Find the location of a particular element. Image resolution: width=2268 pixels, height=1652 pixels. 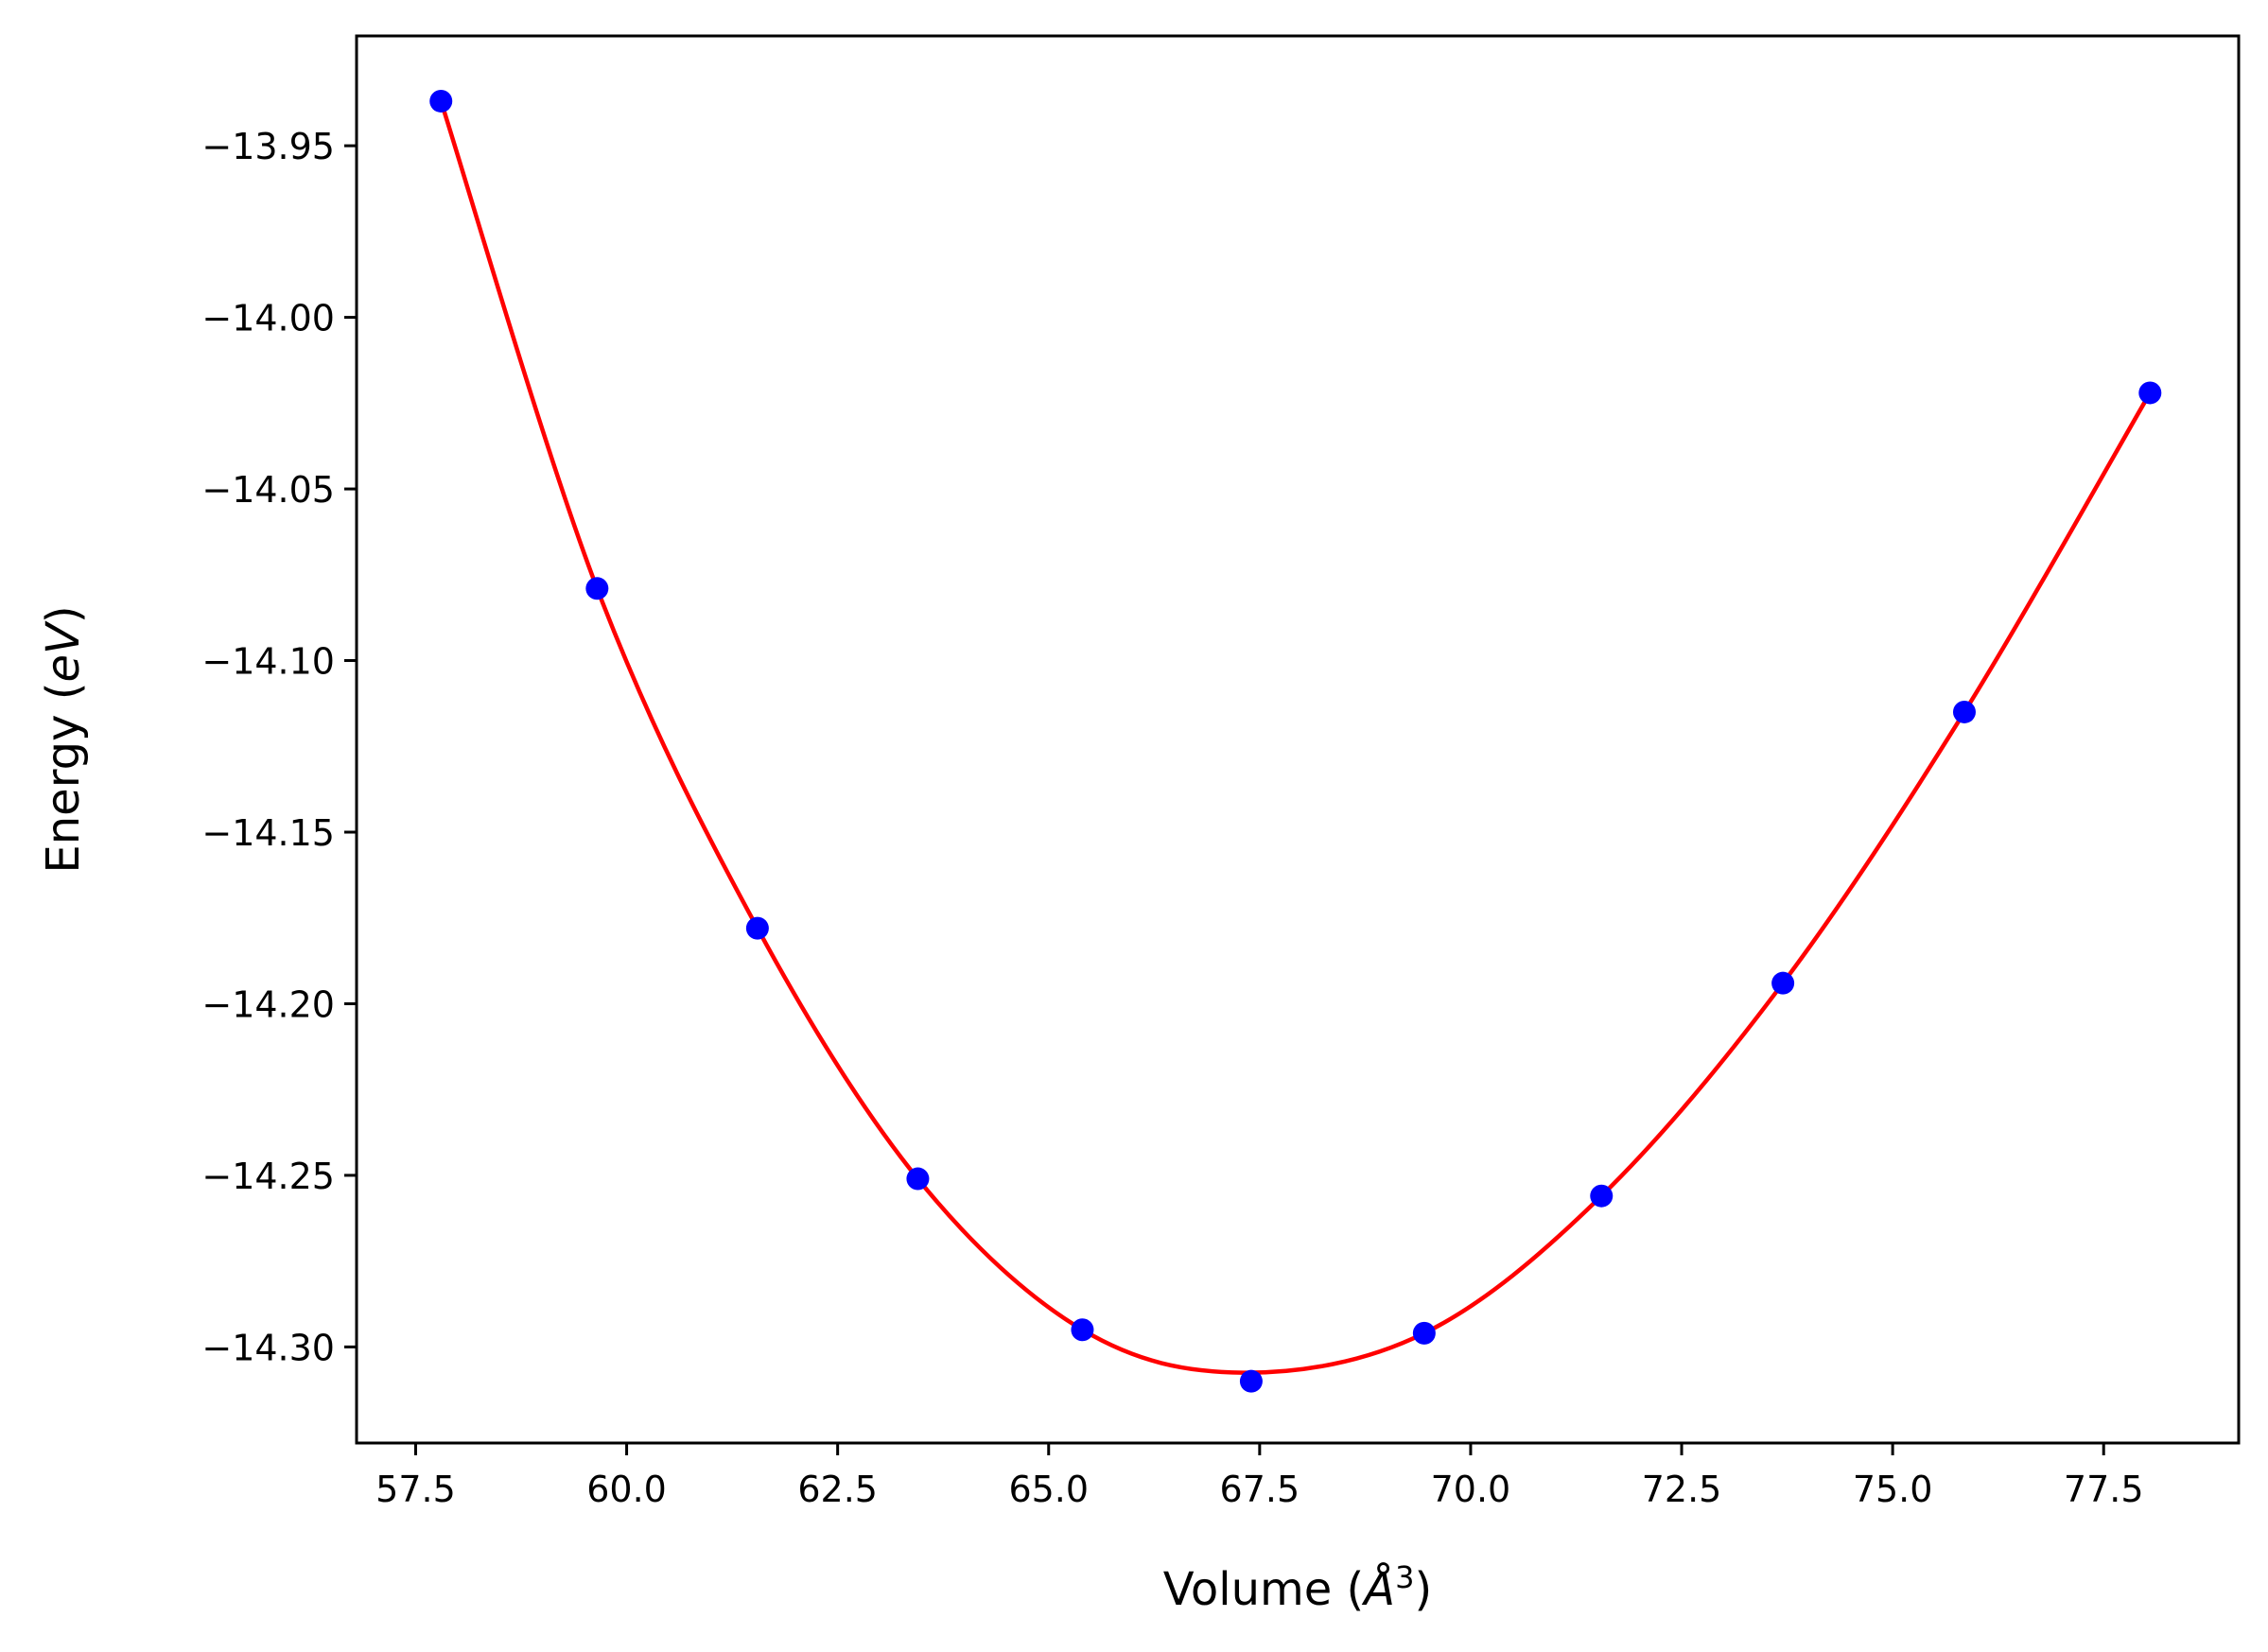

y-tick-label: −14.10 is located at coordinates (268, 662).